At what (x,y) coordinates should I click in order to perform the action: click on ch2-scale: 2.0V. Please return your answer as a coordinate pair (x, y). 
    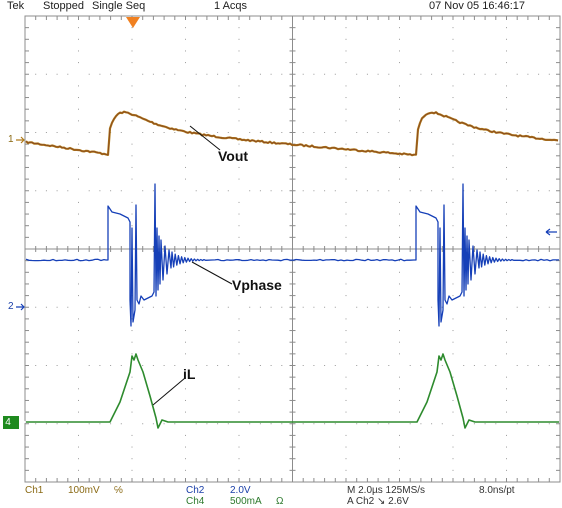
    Looking at the image, I should click on (240, 490).